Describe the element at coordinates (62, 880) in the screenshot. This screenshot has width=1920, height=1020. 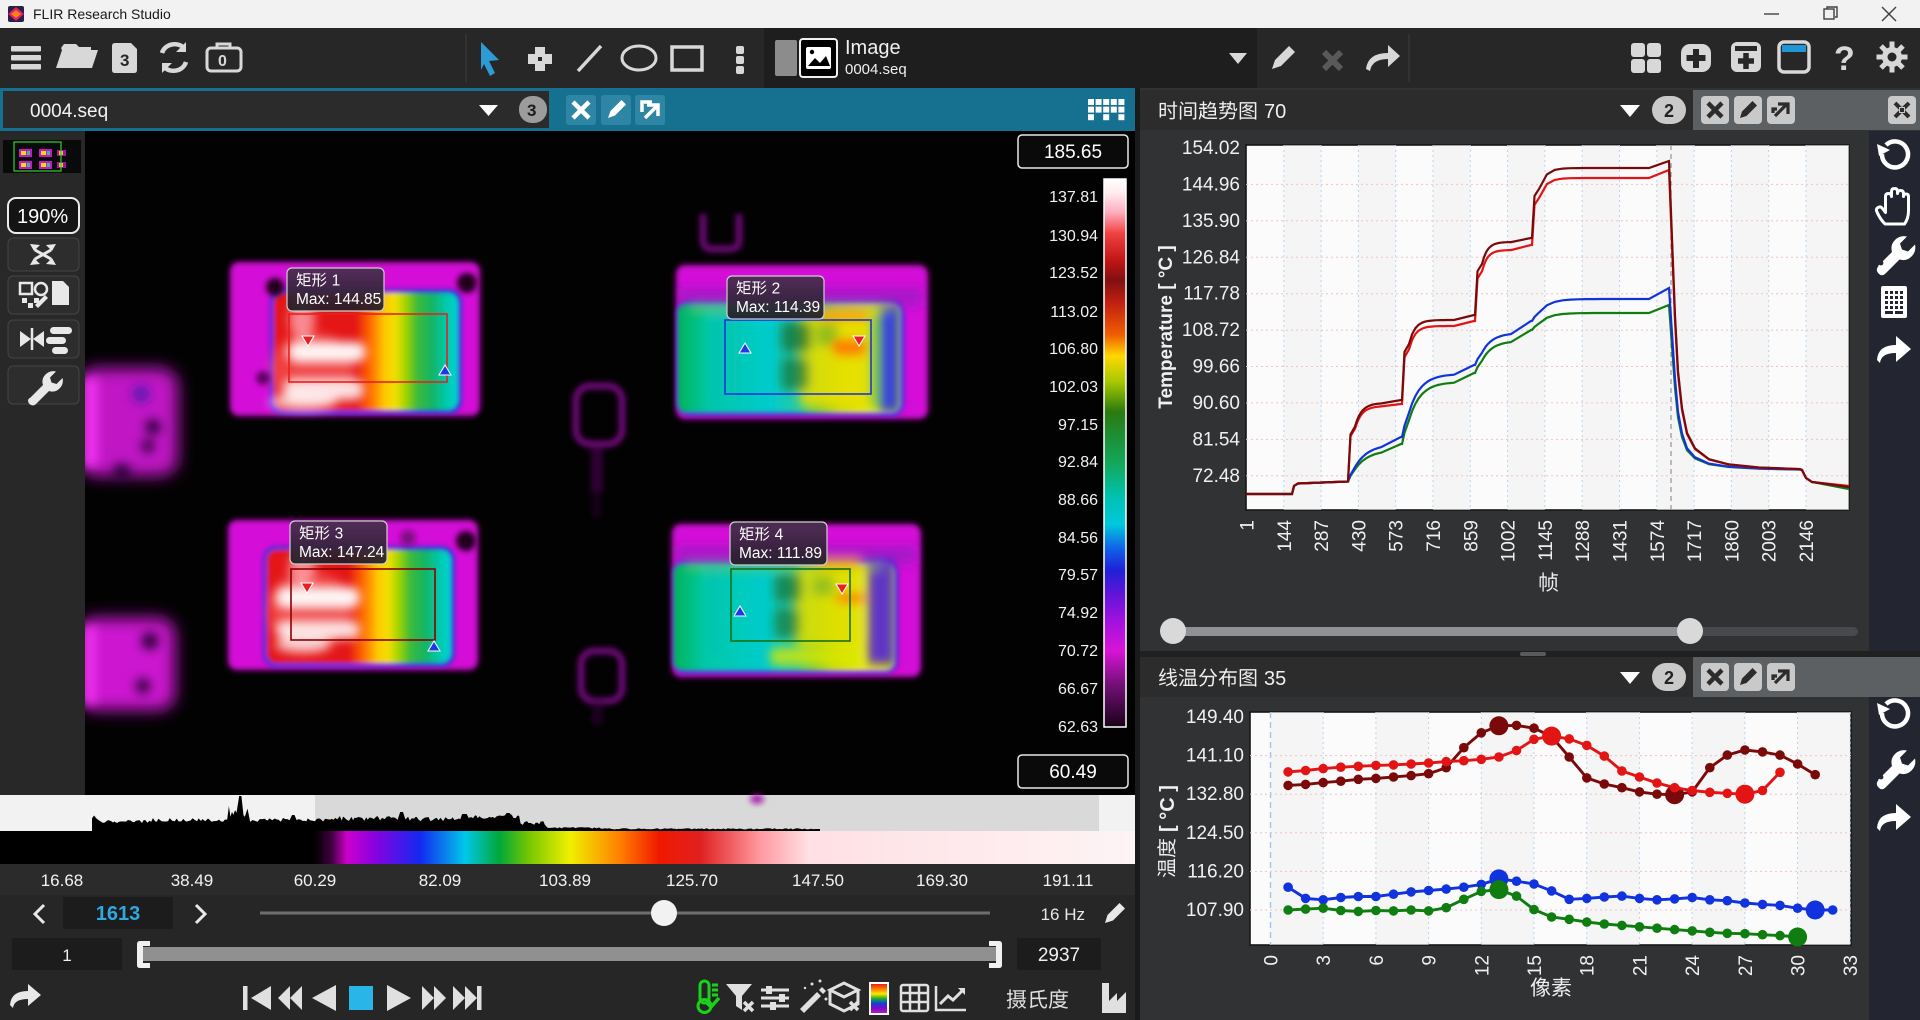
I see `svg-text: 16.68` at that location.